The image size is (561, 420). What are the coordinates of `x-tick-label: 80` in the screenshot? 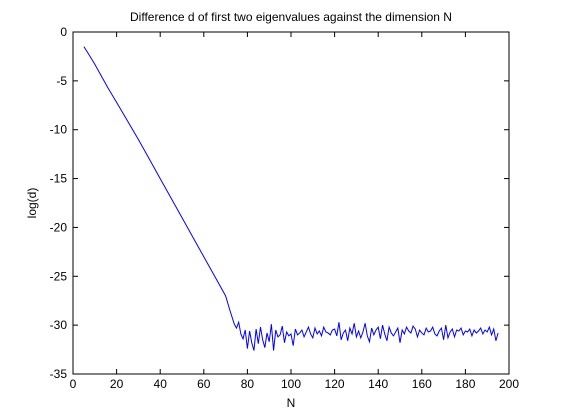 It's located at (248, 384).